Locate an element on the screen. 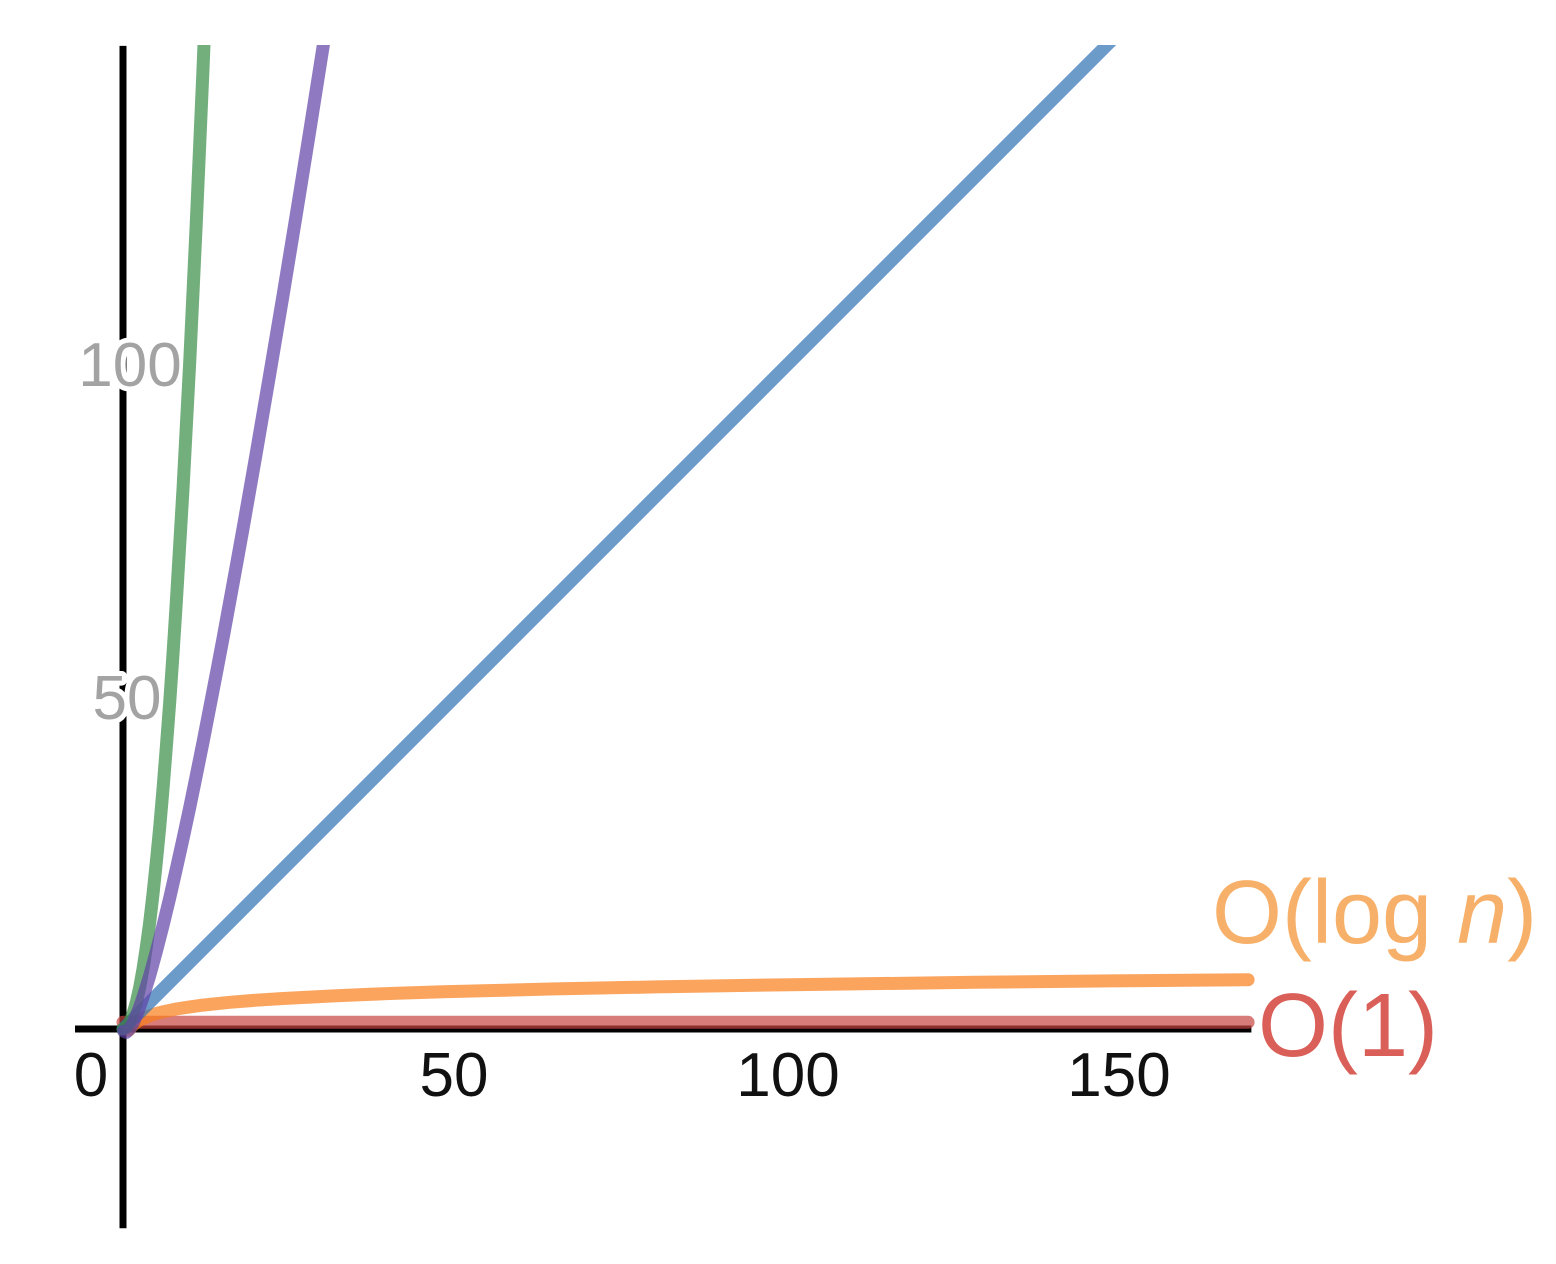  x-tick-label-0: 0 is located at coordinates (91, 1075).